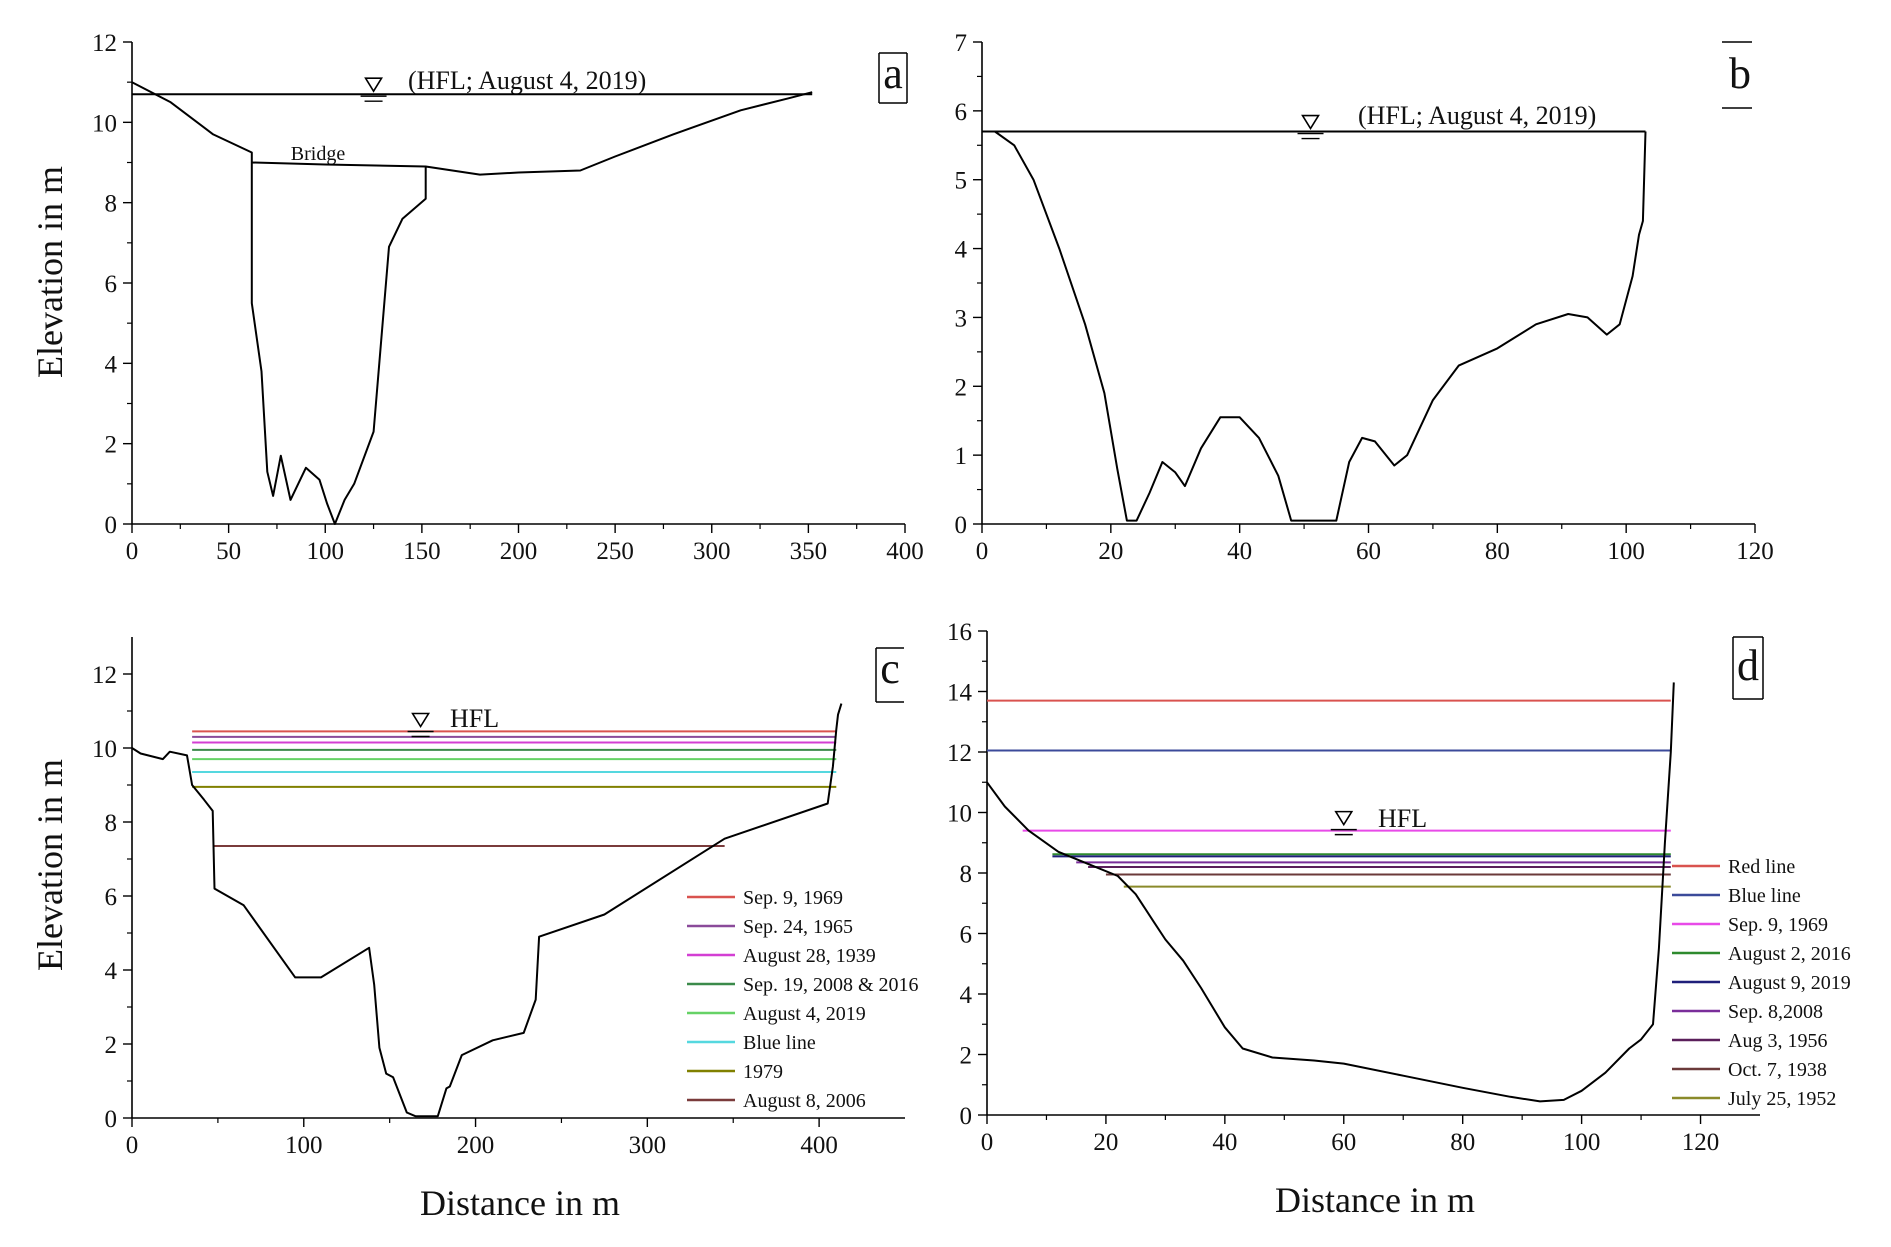  What do you see at coordinates (959, 632) in the screenshot?
I see `panel-d-y-tick-label: 16` at bounding box center [959, 632].